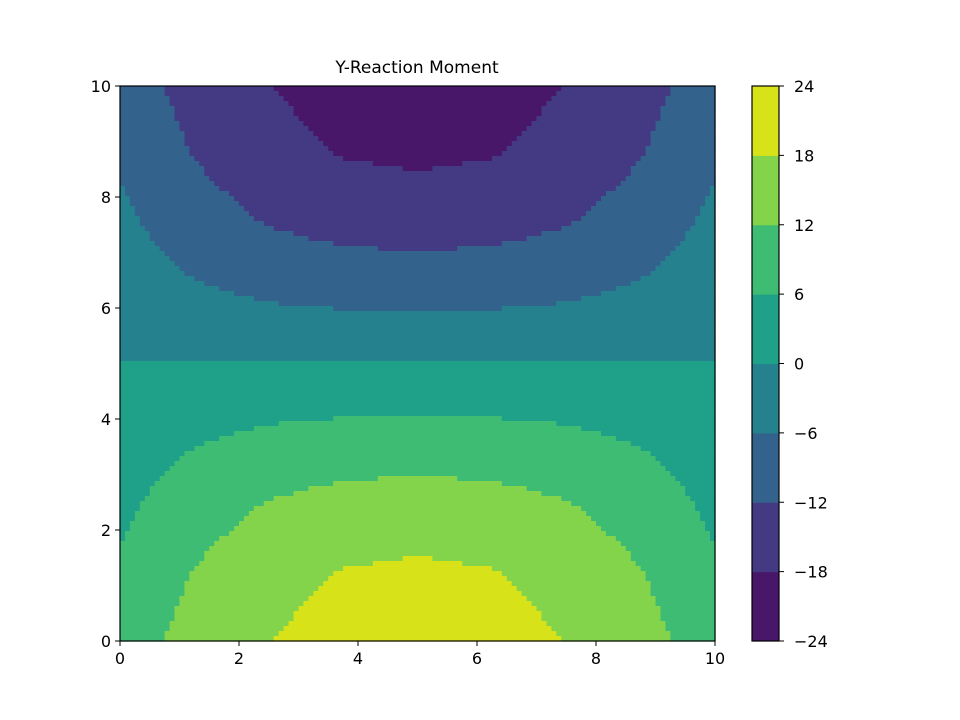  What do you see at coordinates (811, 502) in the screenshot?
I see `colorbar-tick-label: −12` at bounding box center [811, 502].